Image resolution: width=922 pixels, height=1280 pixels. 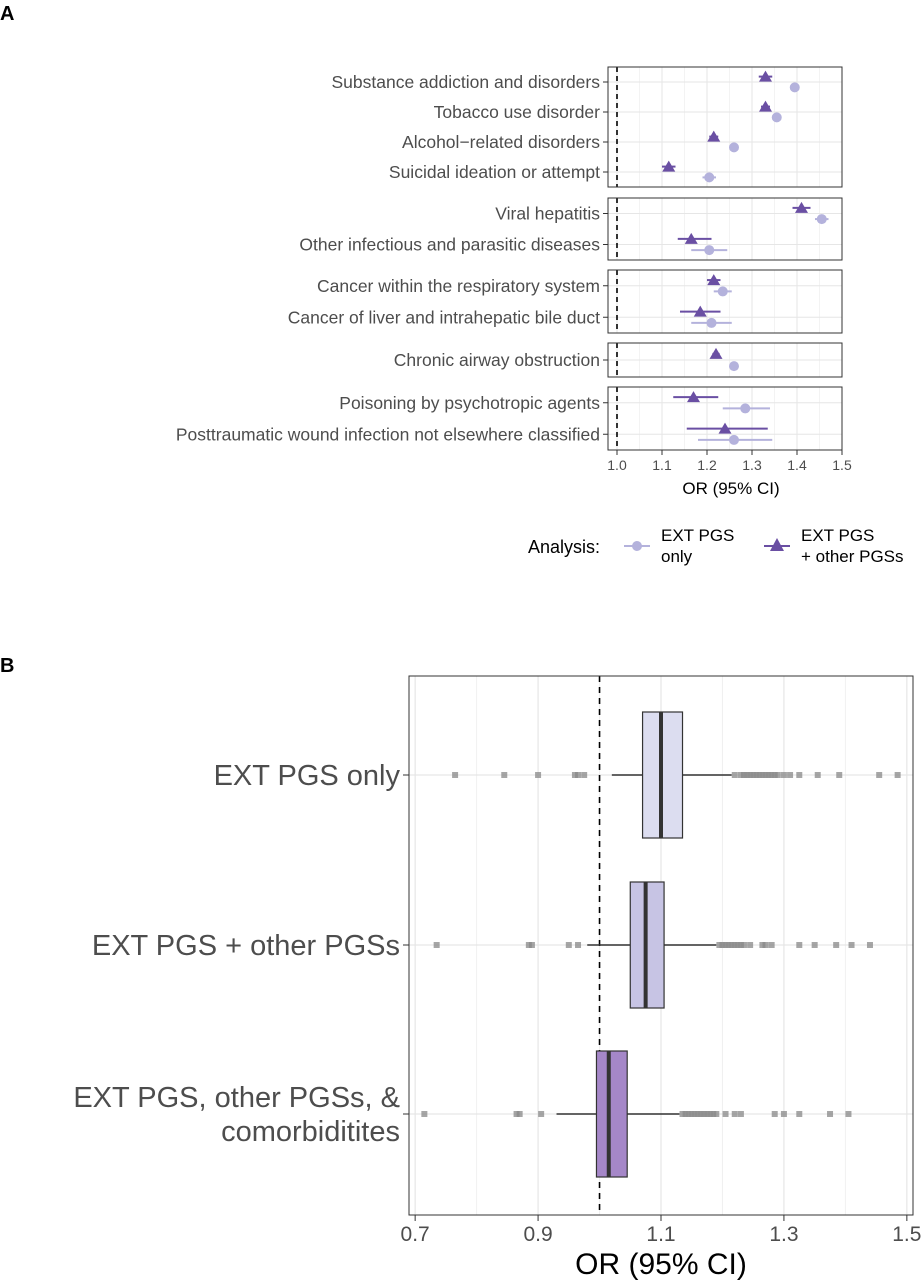 I want to click on point-ext-other-other-infectious-and-parasitic-diseases, so click(x=691, y=238).